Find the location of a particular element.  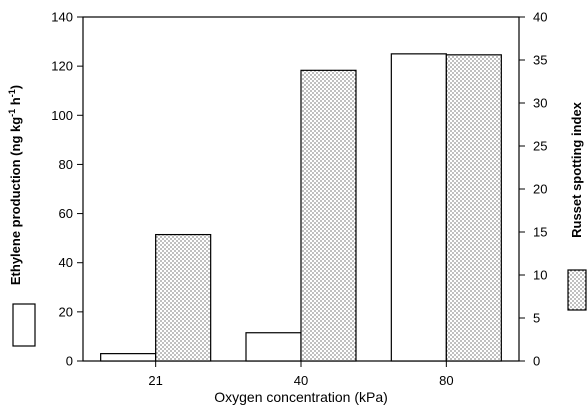

x-axis-ticks: 21 40 80 is located at coordinates (301, 374).